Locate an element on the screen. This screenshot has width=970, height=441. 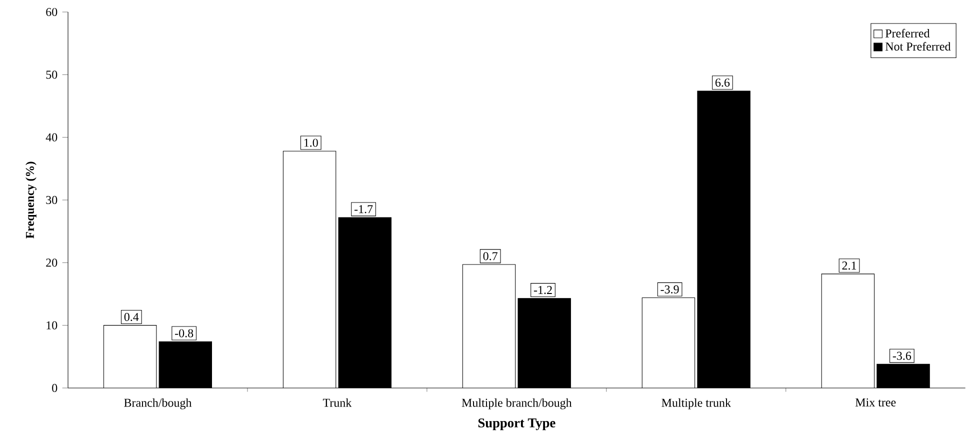
x-tick-label: Mix tree is located at coordinates (875, 402).